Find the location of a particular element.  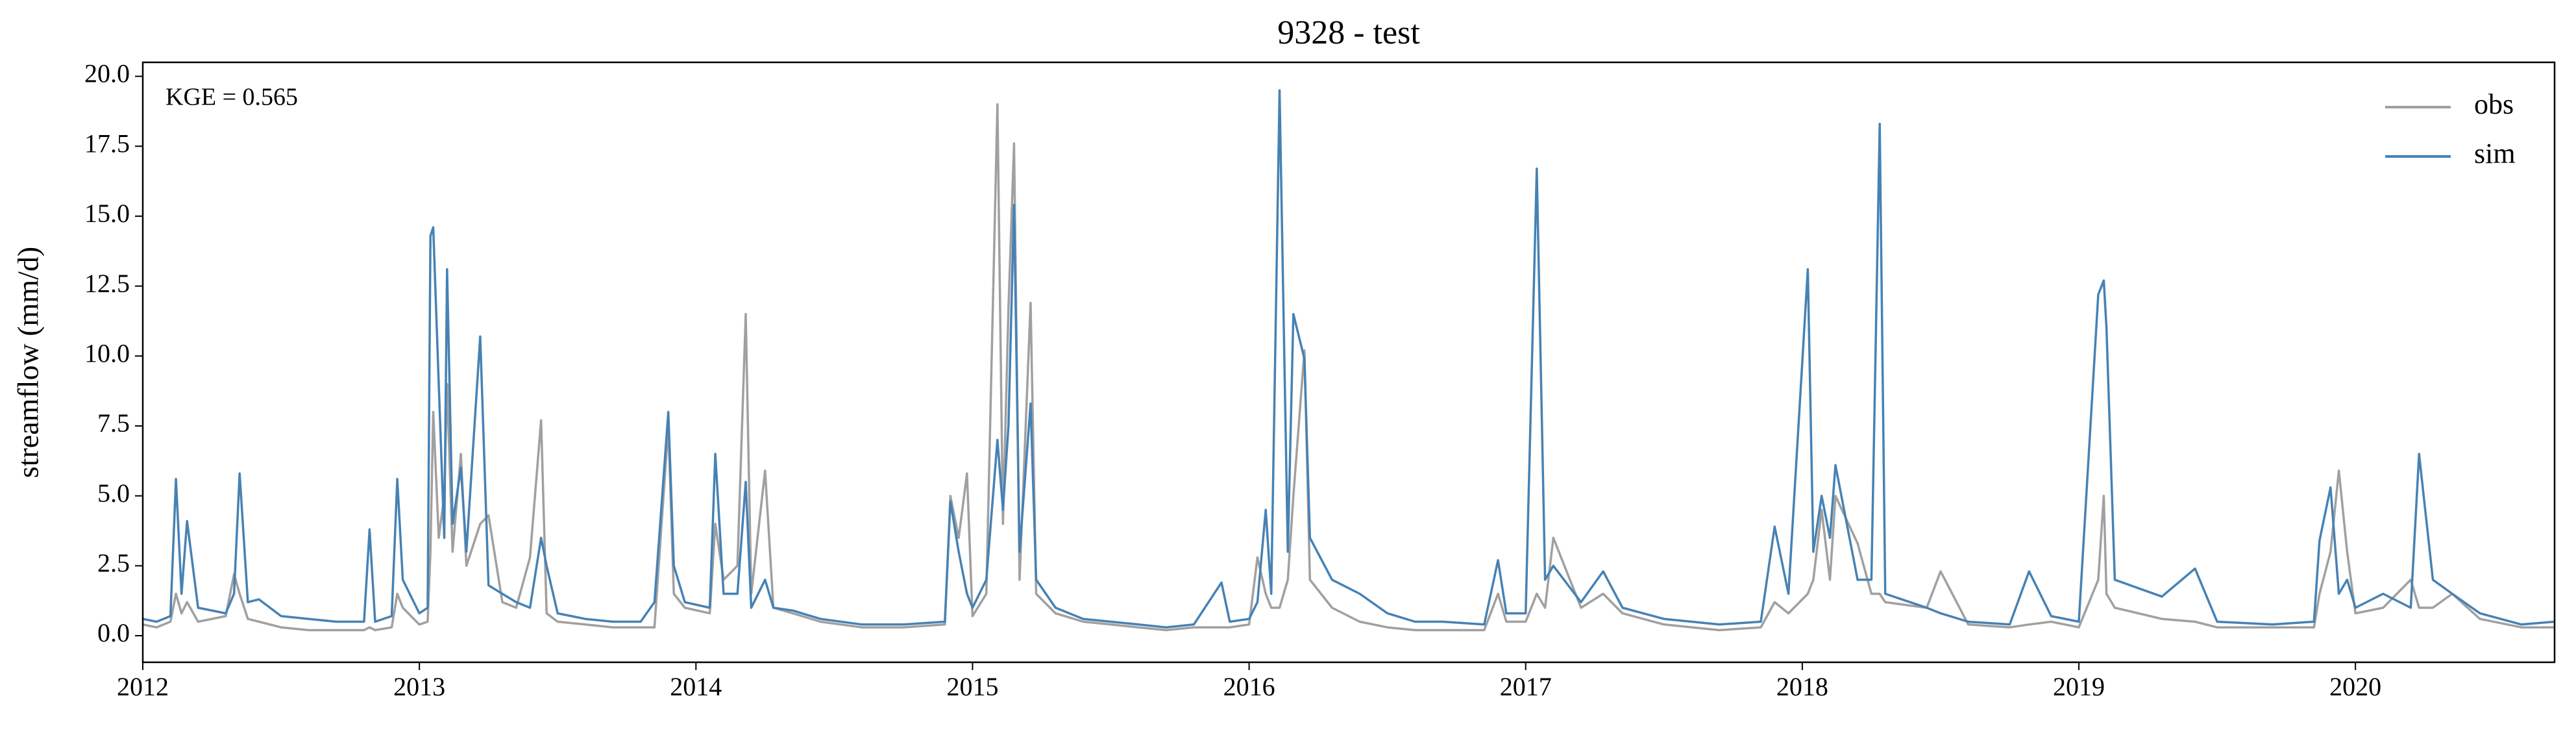

y-tick-label: 2.5 is located at coordinates (113, 563).